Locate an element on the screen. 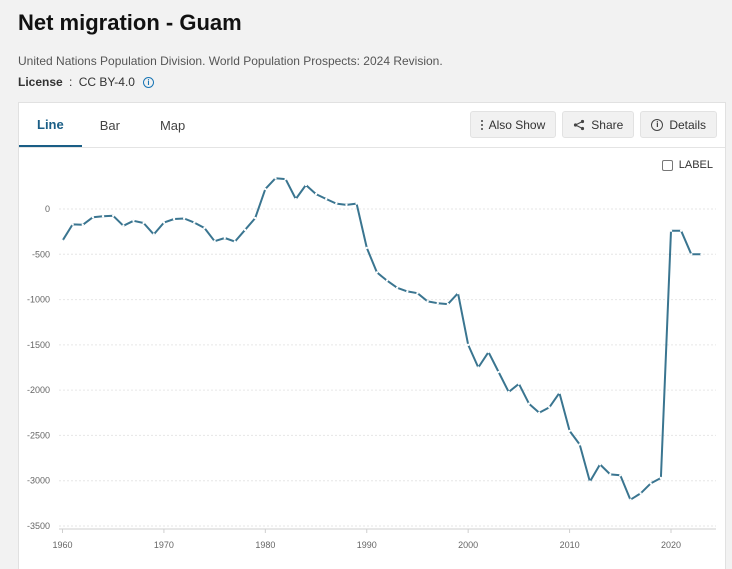  y-tick-label: -2000 is located at coordinates (38, 390).